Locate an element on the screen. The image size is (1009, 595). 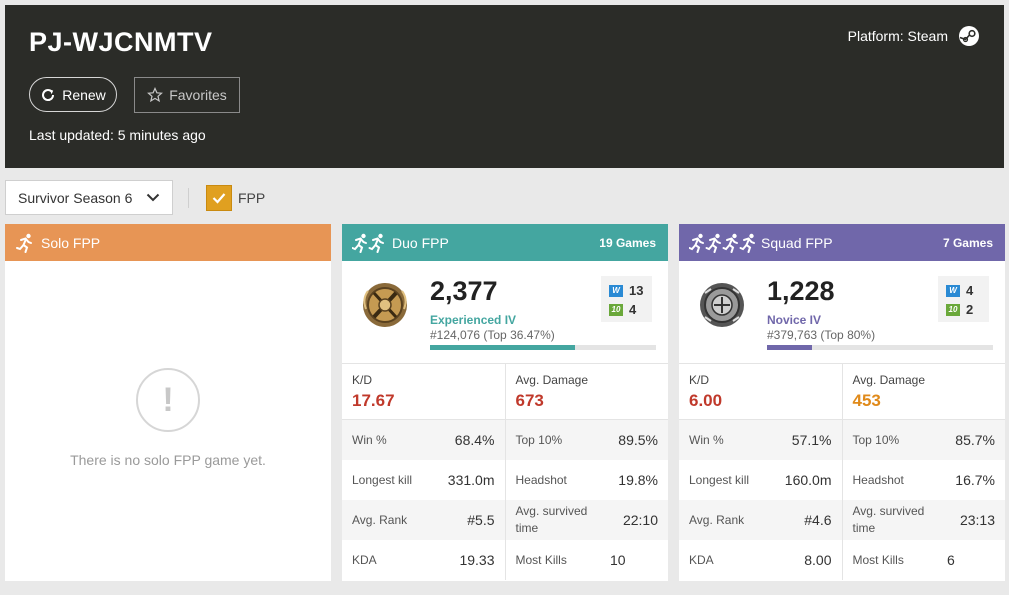
stat-cell: Longest kill 160.0m is located at coordinates (760, 480).